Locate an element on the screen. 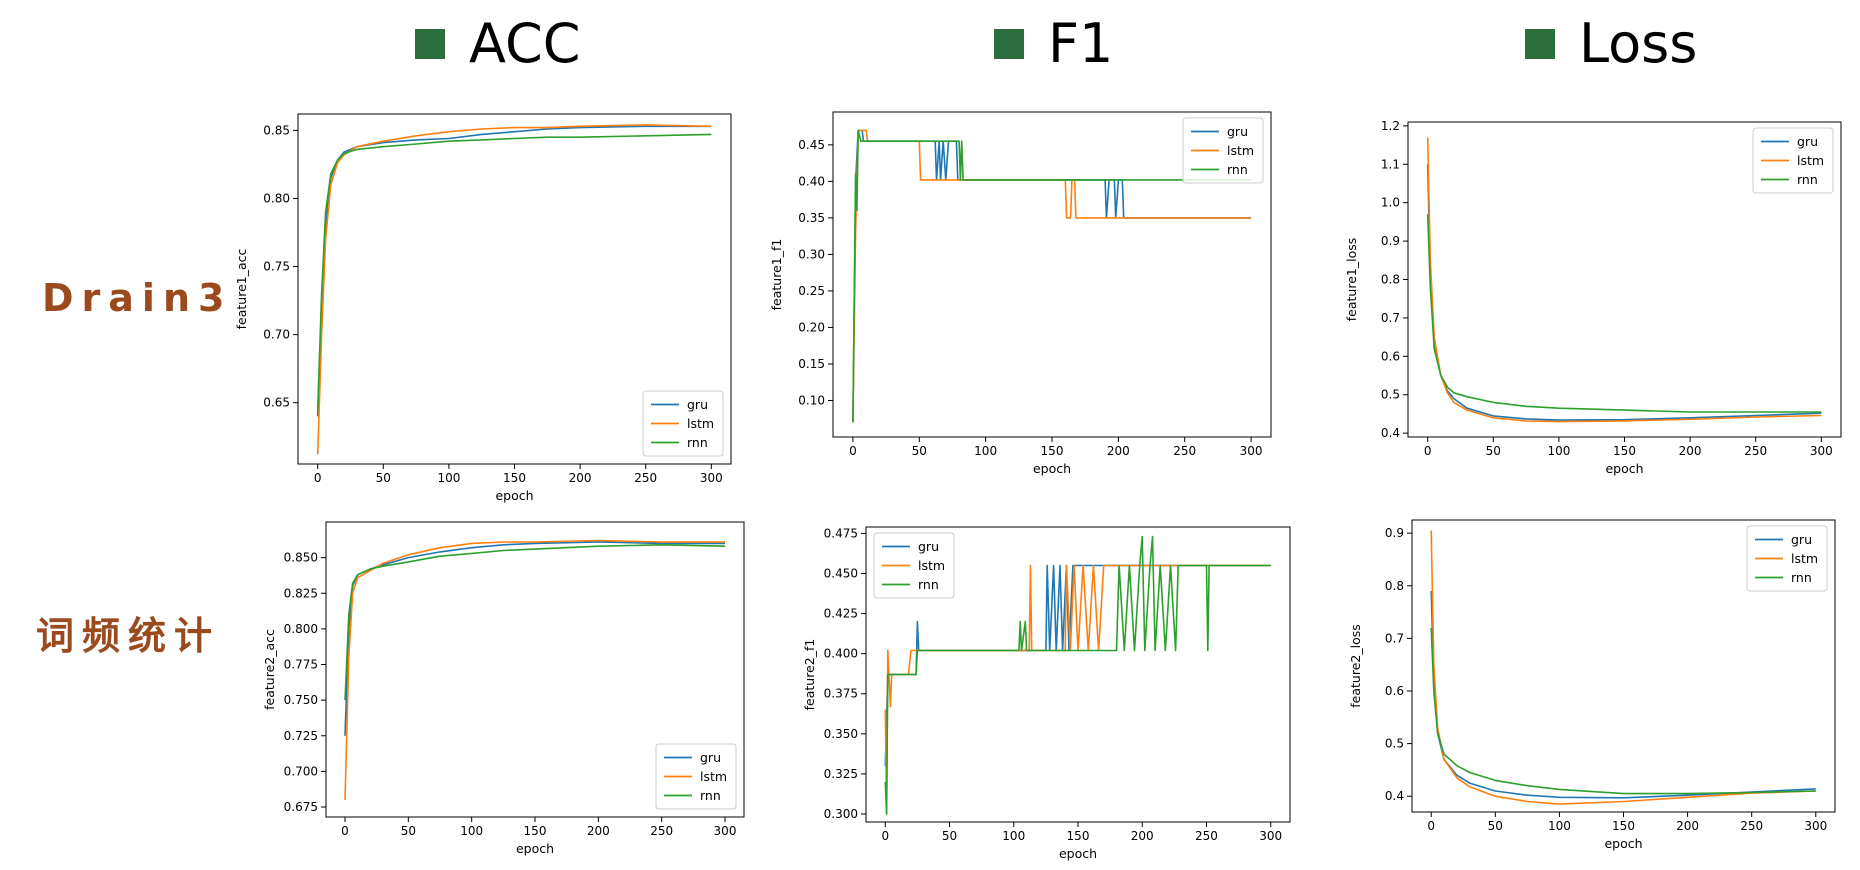 The width and height of the screenshot is (1860, 870). series-line-lstm is located at coordinates (514, 289).